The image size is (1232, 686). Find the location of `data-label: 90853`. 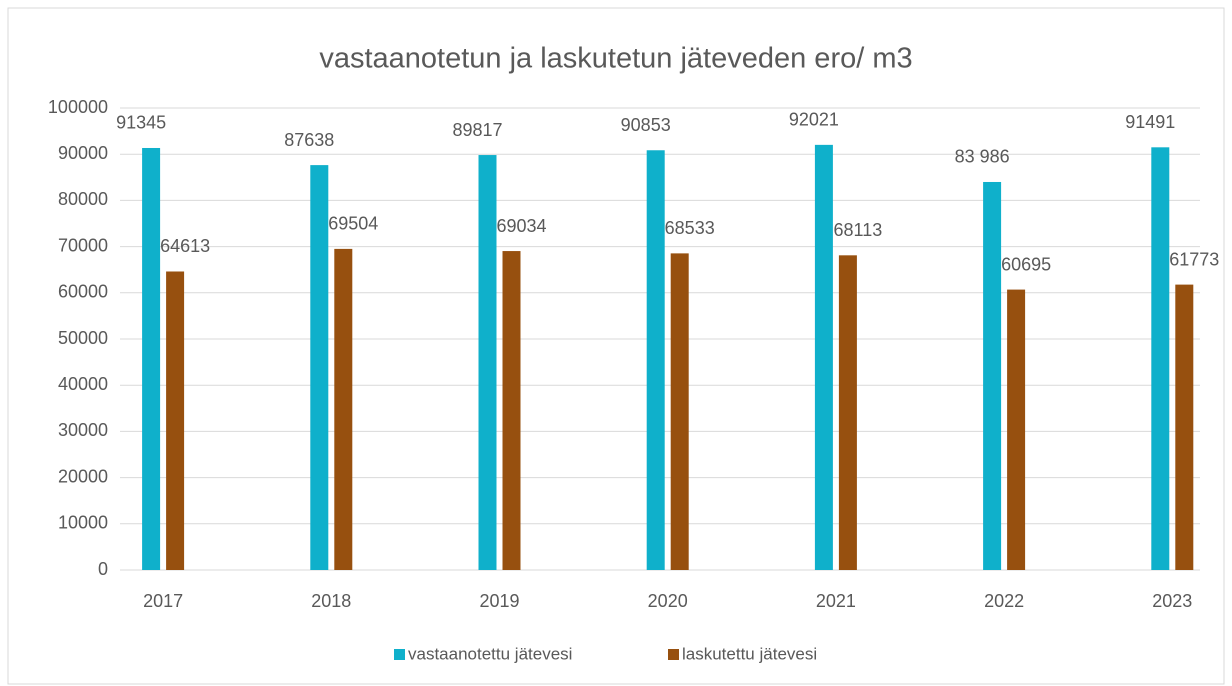

data-label: 90853 is located at coordinates (646, 125).